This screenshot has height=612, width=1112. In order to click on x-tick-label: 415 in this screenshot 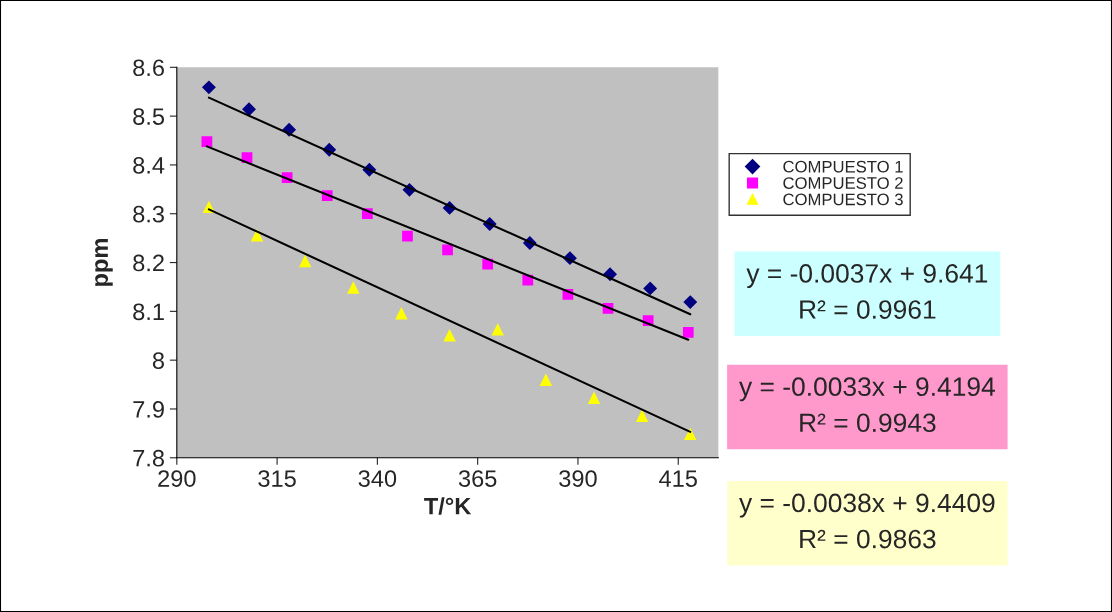, I will do `click(678, 478)`.